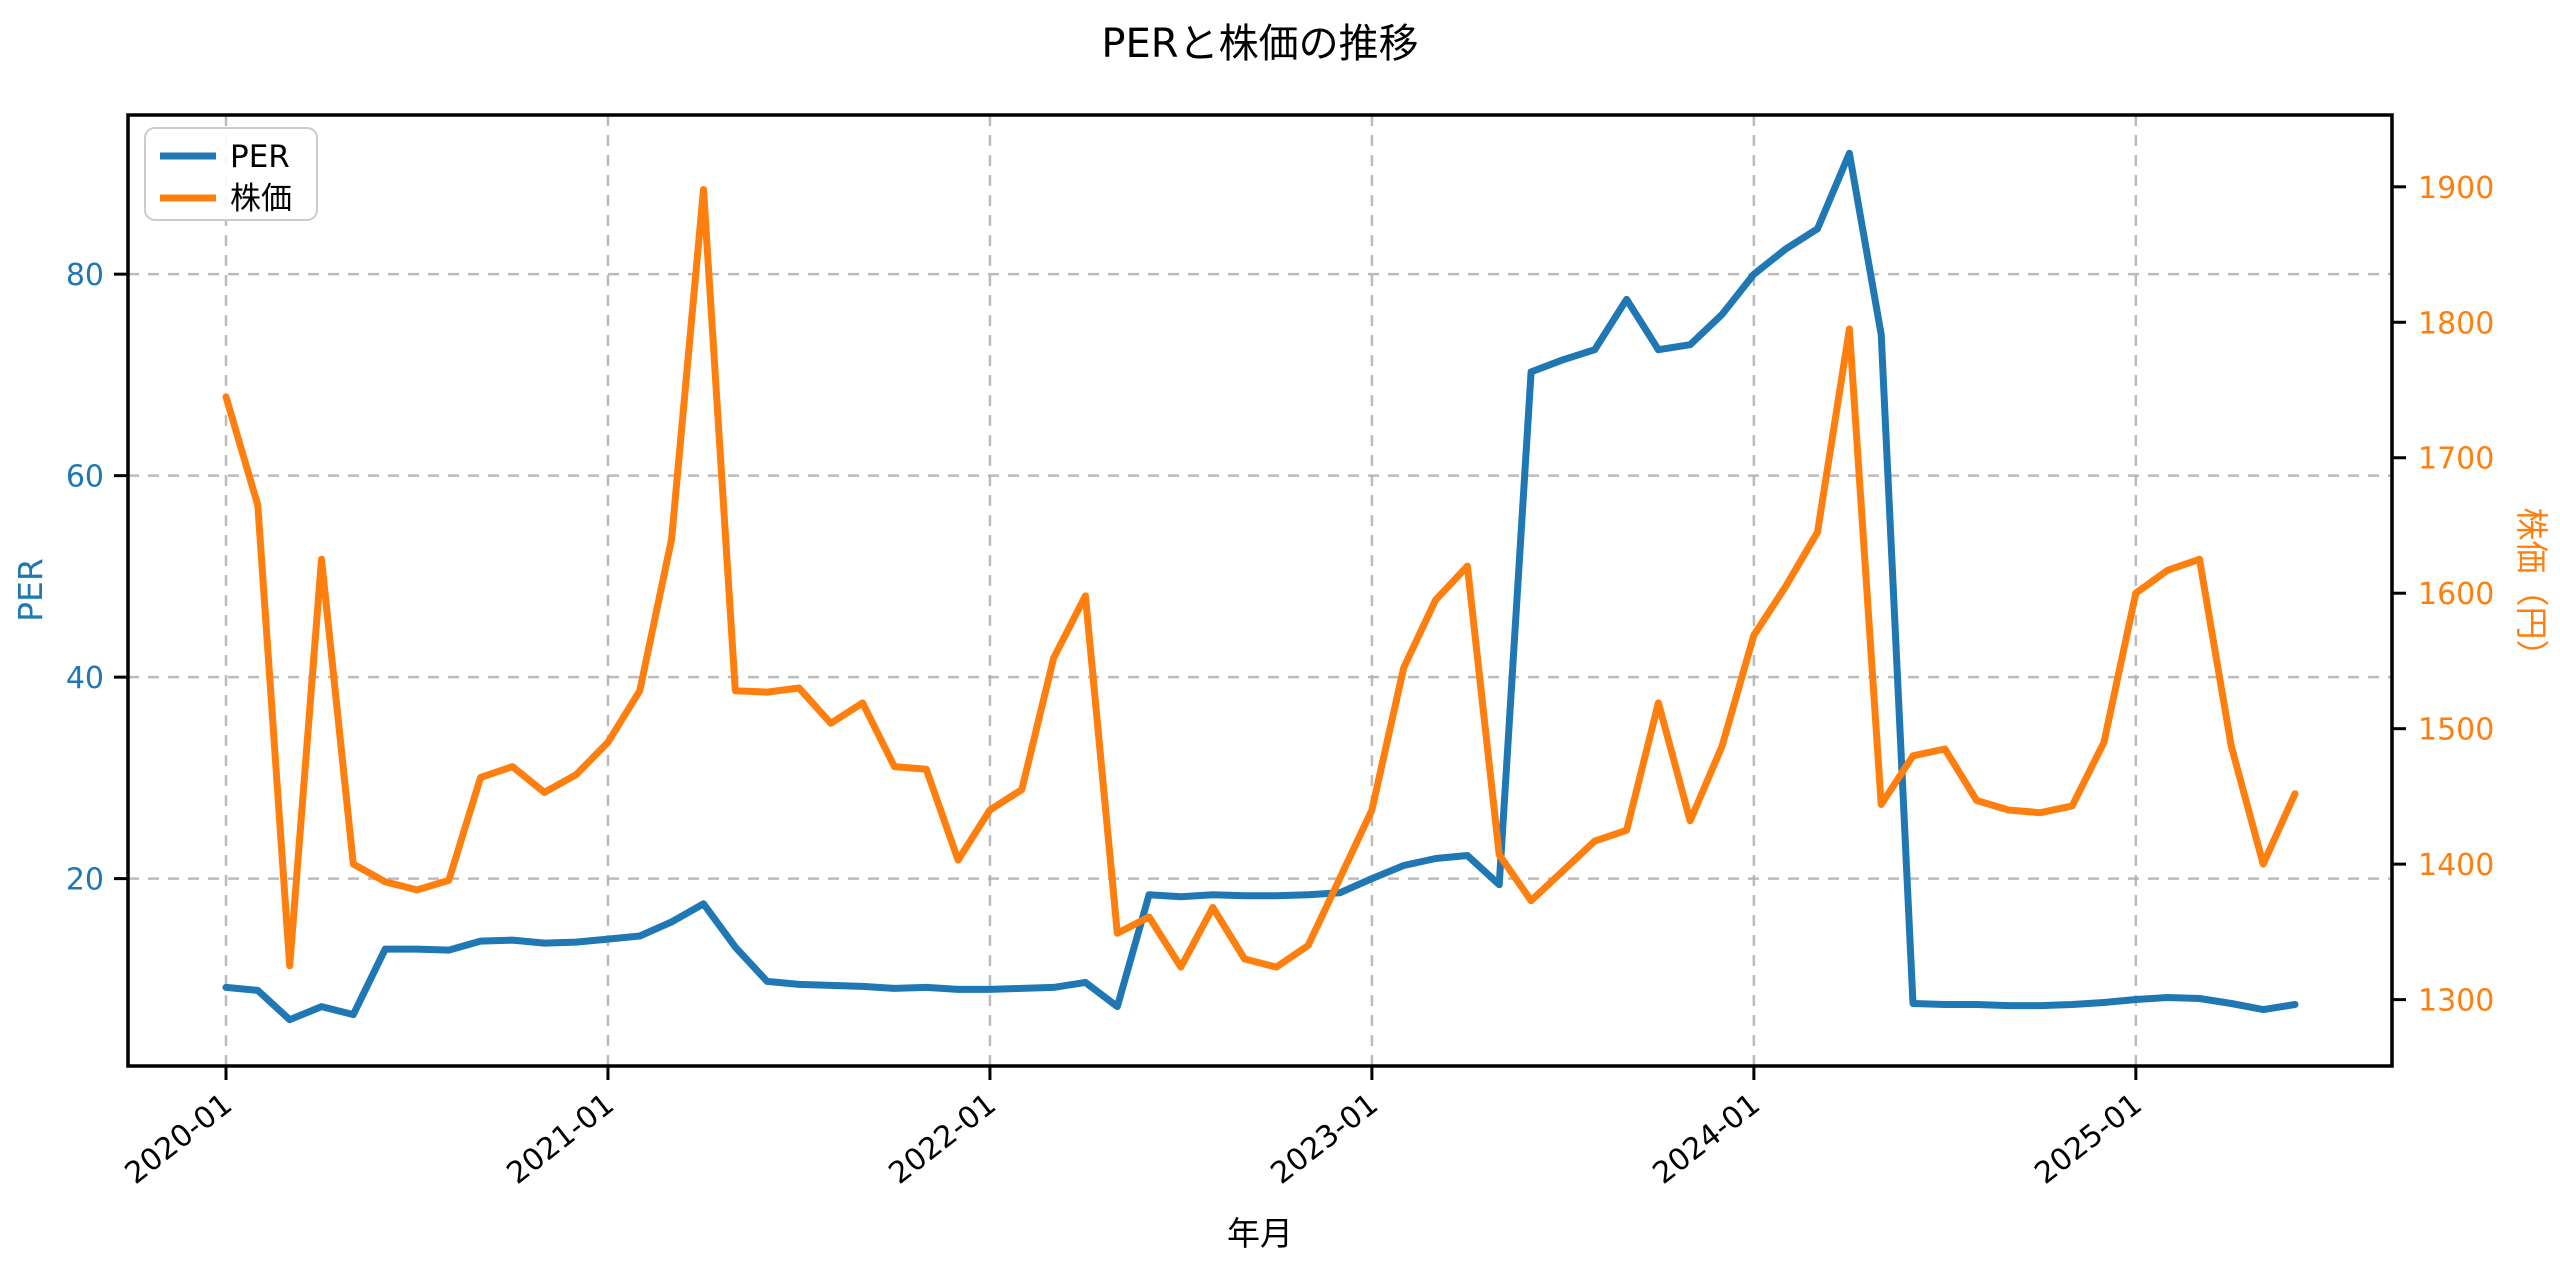 The width and height of the screenshot is (2560, 1269). Describe the element at coordinates (2456, 459) in the screenshot. I see `right-tick-label: 1700` at that location.